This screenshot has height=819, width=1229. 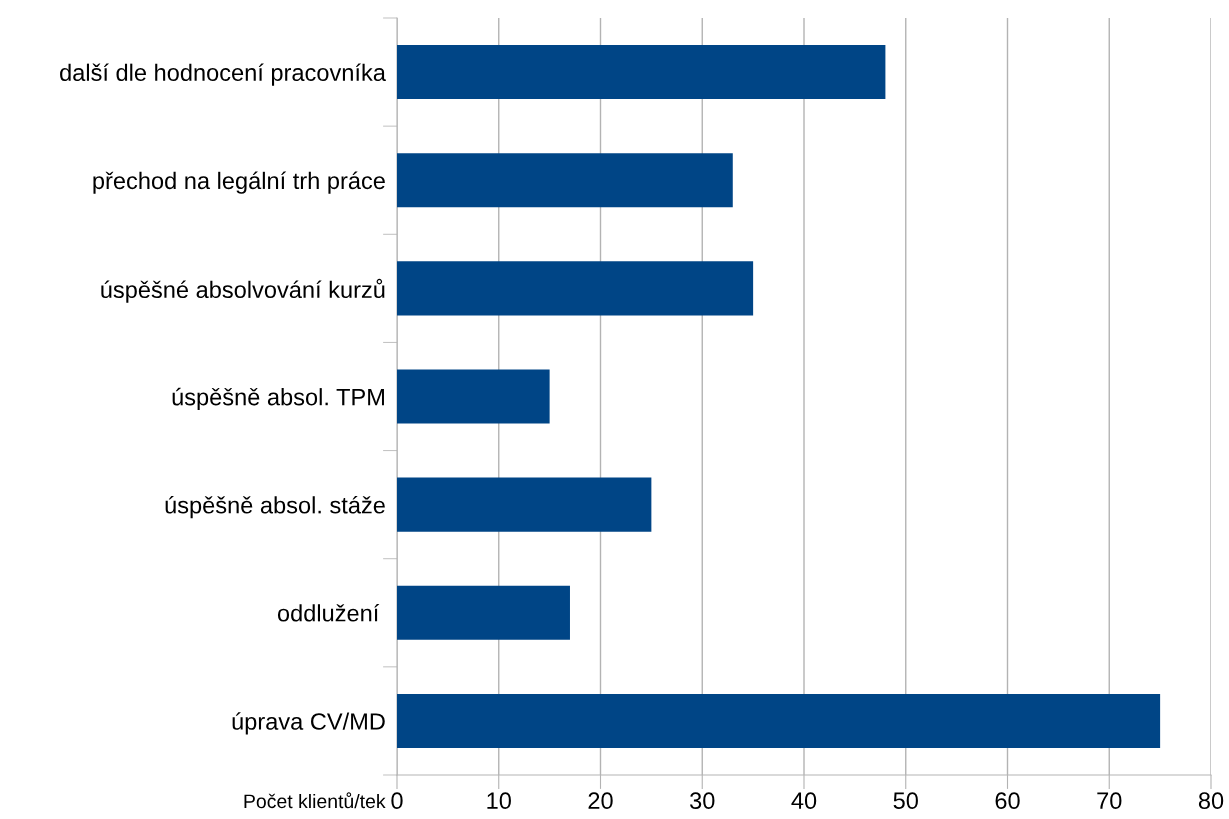 What do you see at coordinates (275, 507) in the screenshot?
I see `y-tick-label: úspěšně absol. stáže` at bounding box center [275, 507].